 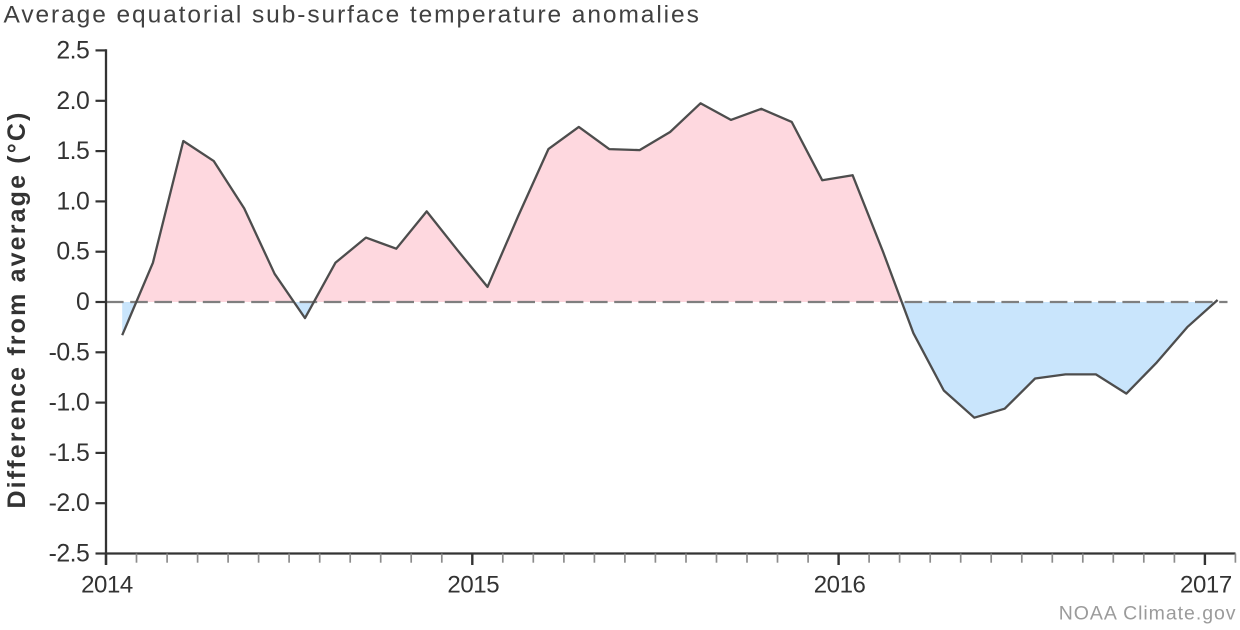 I want to click on svg-text: -1.0, so click(x=69, y=403).